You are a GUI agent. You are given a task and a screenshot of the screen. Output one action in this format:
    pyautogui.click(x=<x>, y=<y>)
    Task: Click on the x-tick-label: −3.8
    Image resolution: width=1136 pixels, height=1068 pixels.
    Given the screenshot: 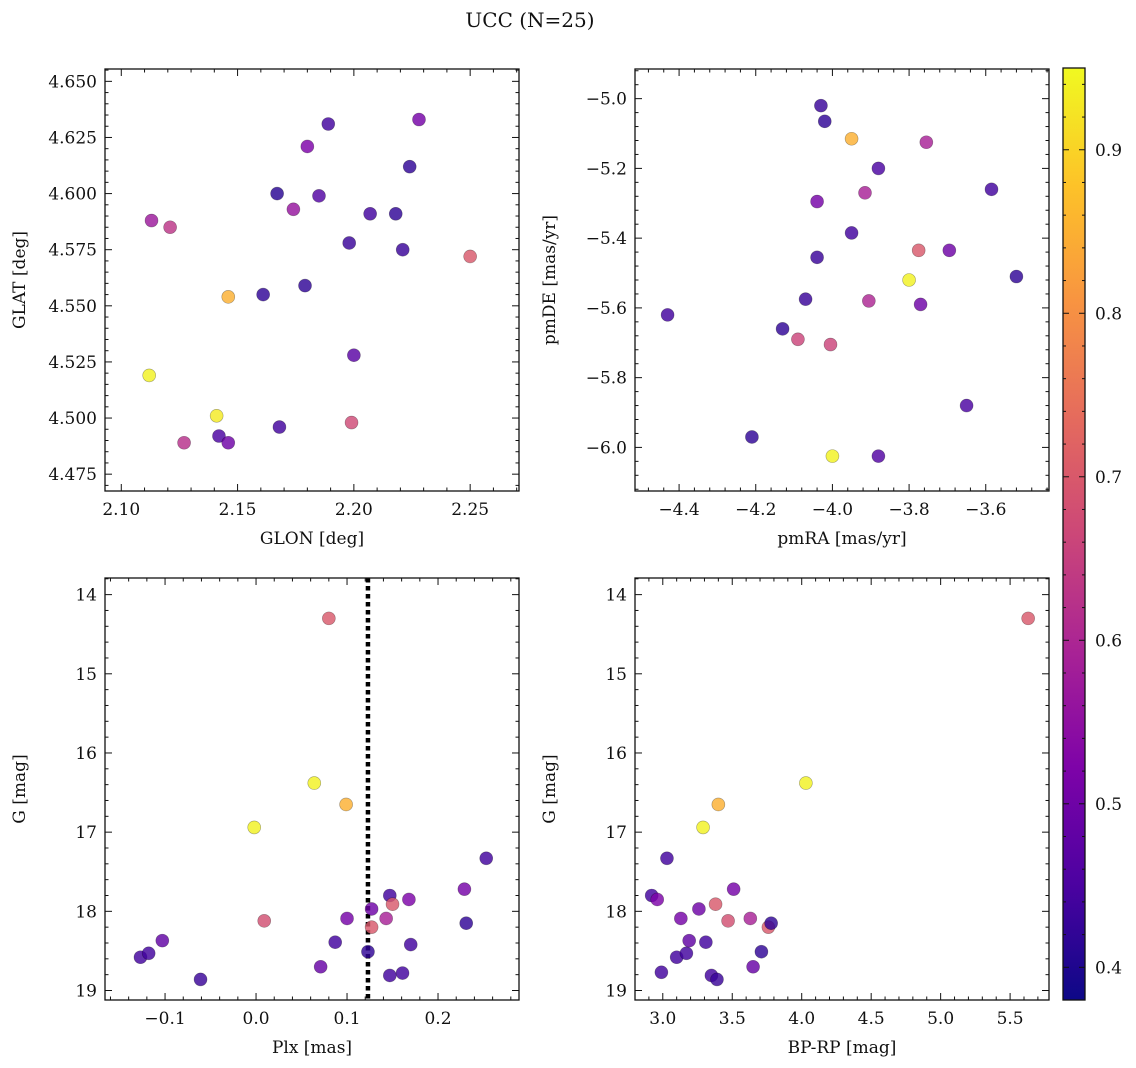 What is the action you would take?
    pyautogui.click(x=908, y=510)
    